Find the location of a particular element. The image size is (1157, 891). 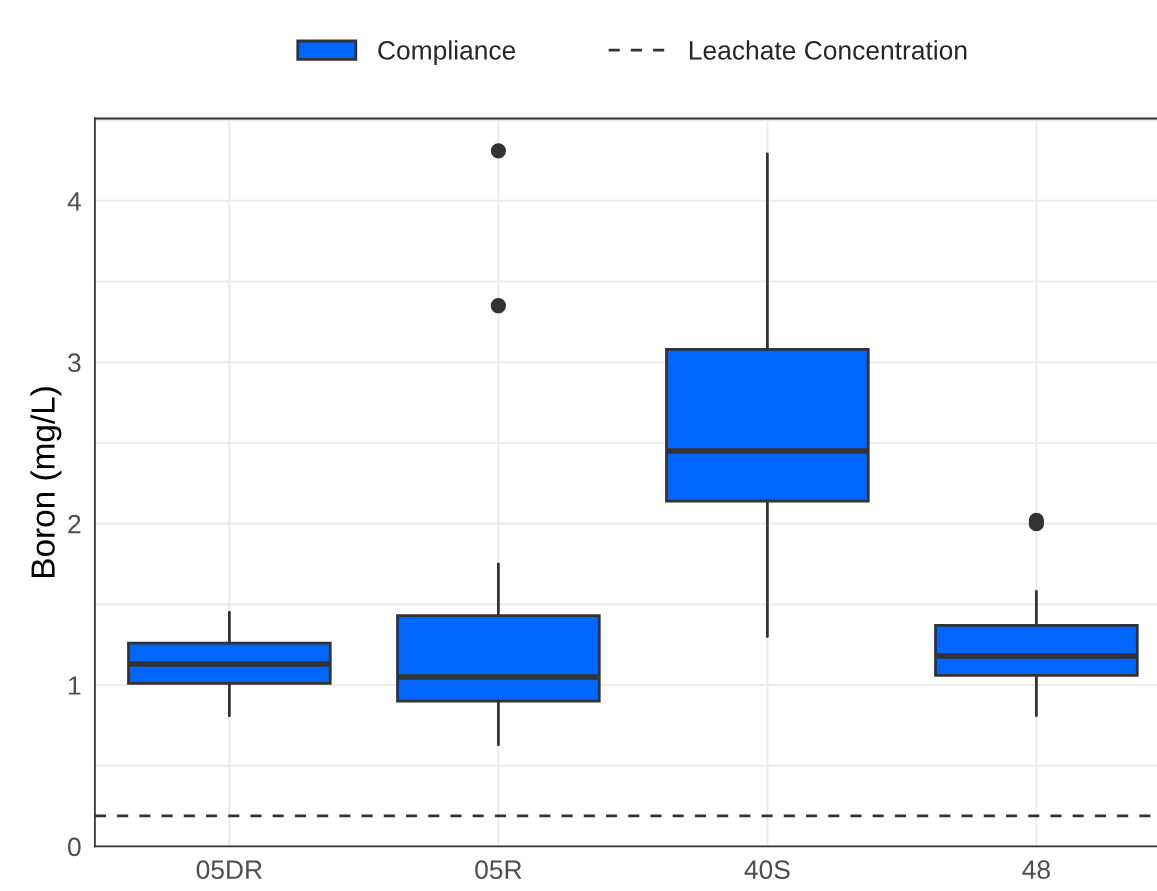

y-tick-label: 0 is located at coordinates (74, 847).